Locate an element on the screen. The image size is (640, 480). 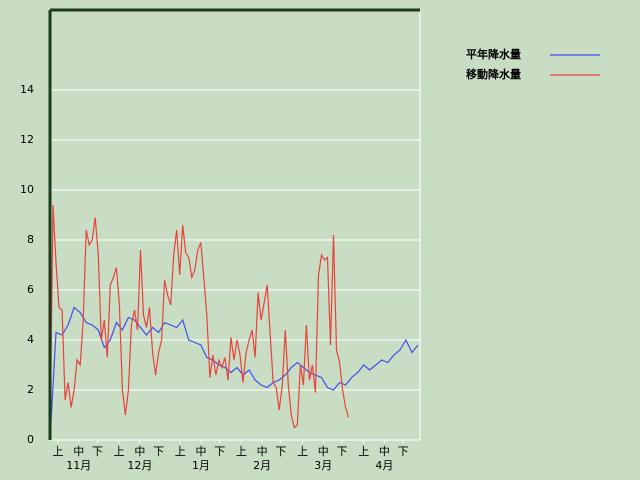
y-tick-label: 10 is located at coordinates (27, 189).